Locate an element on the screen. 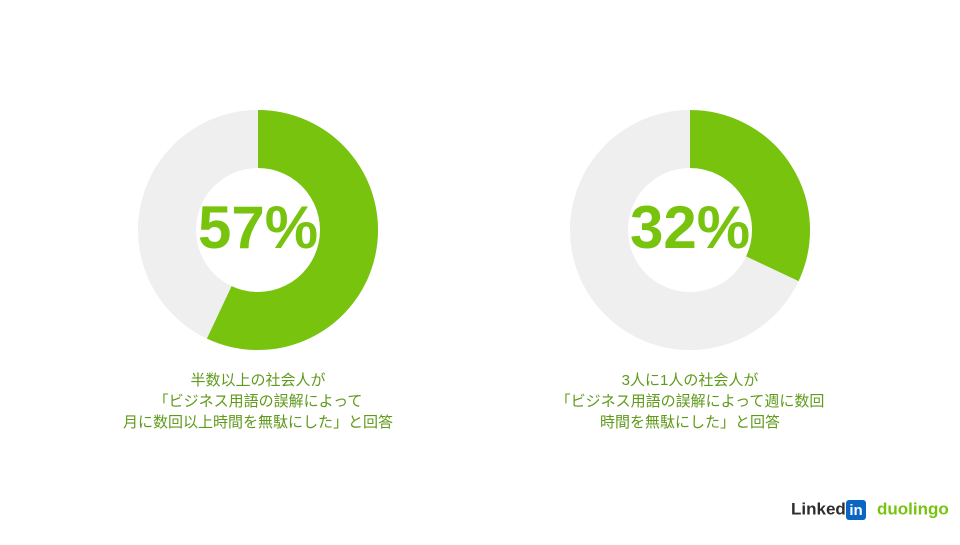 The height and width of the screenshot is (545, 960). duolingo-logo: duolingo is located at coordinates (913, 508).